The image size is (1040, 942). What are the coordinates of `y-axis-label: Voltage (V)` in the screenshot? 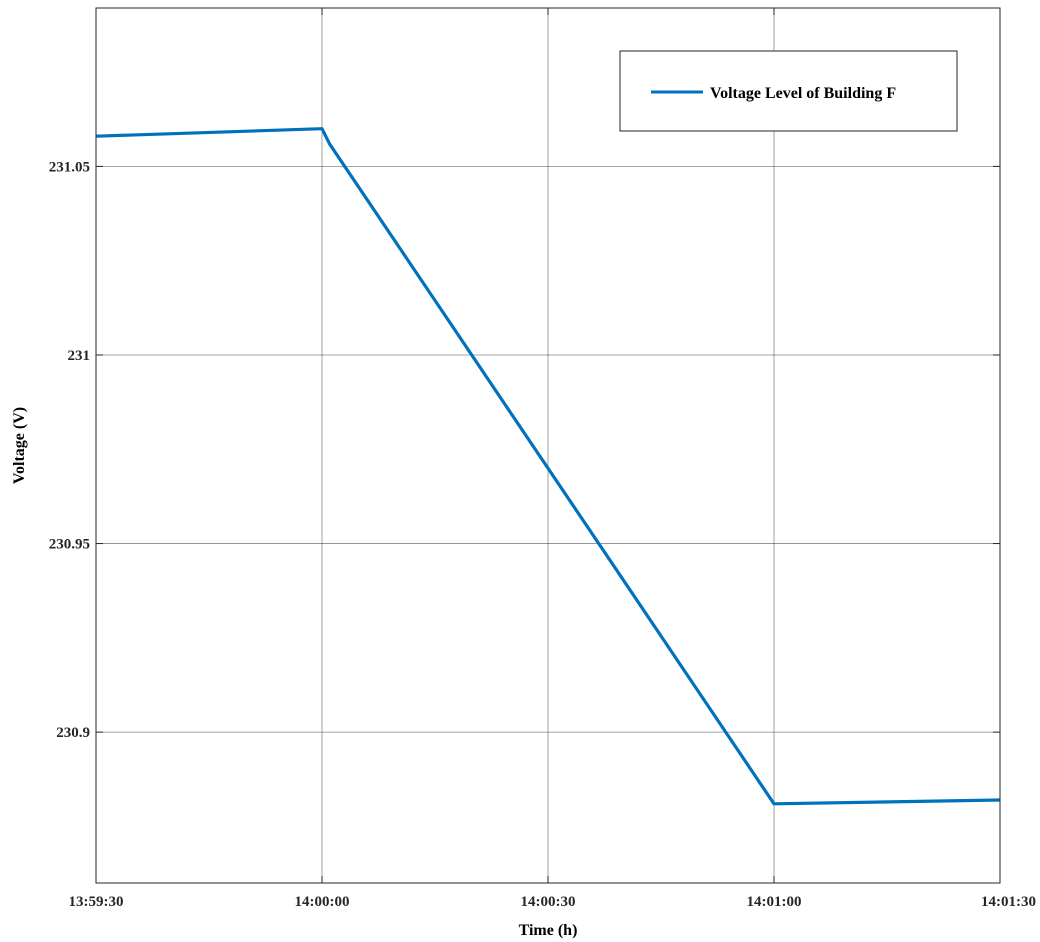 It's located at (19, 445).